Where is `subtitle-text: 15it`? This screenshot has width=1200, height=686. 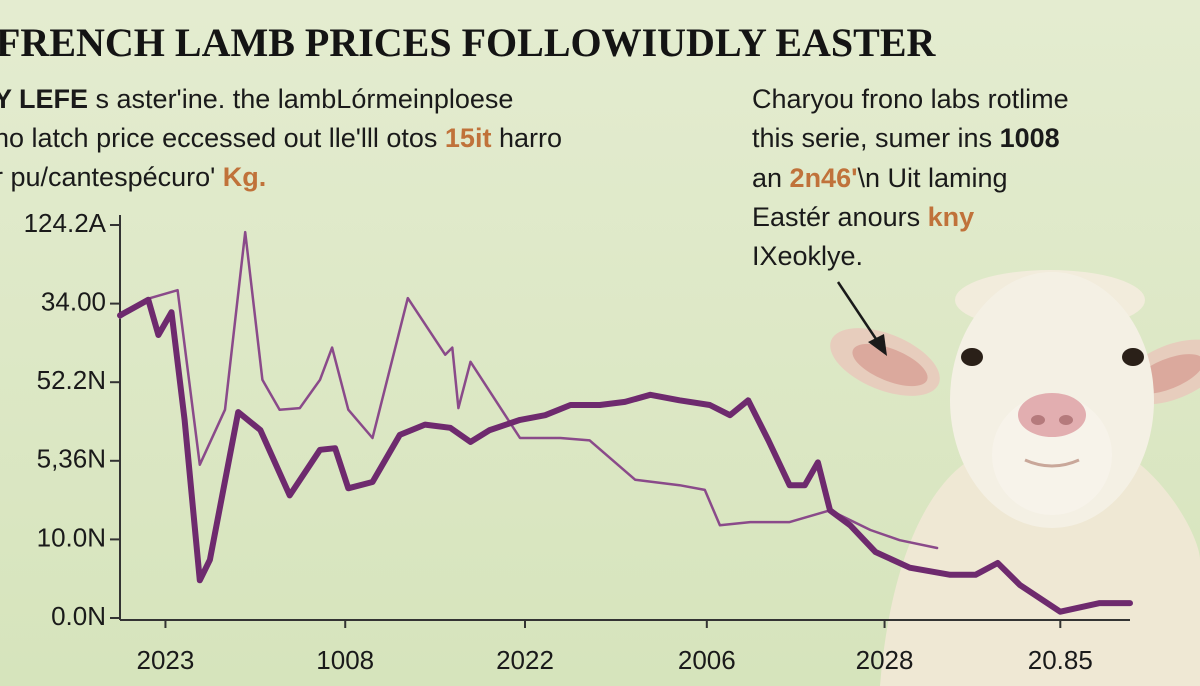
subtitle-text: 15it is located at coordinates (468, 138).